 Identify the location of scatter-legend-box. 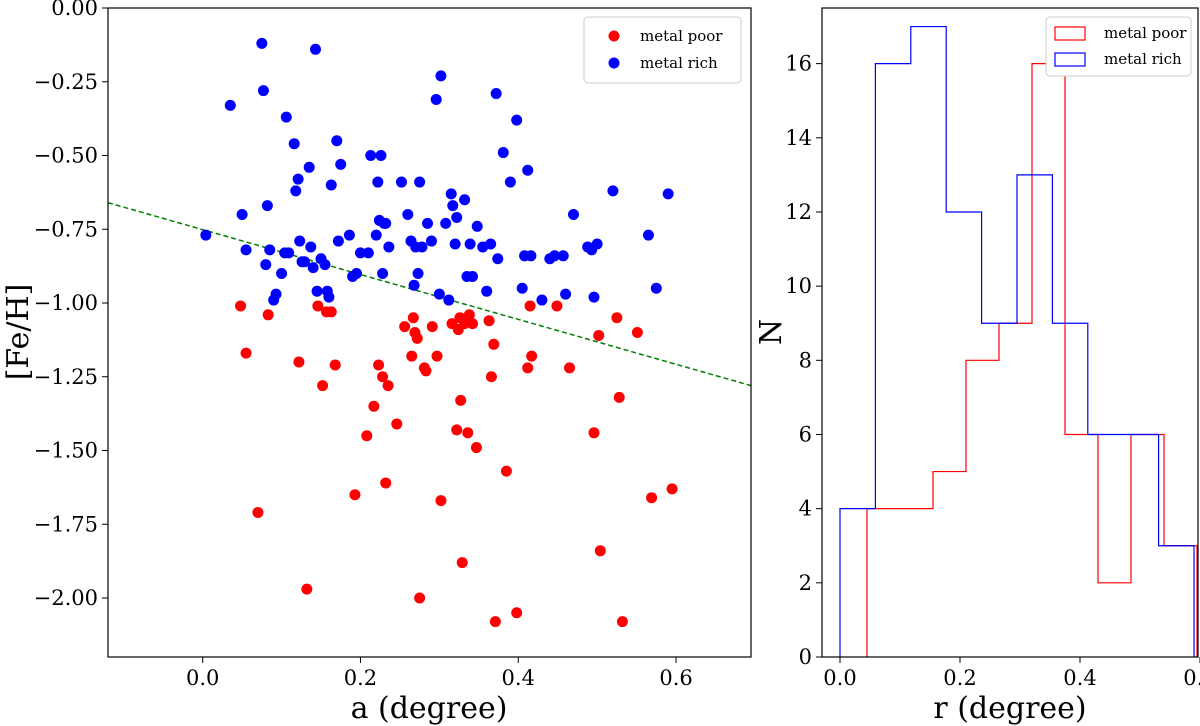
(662, 50).